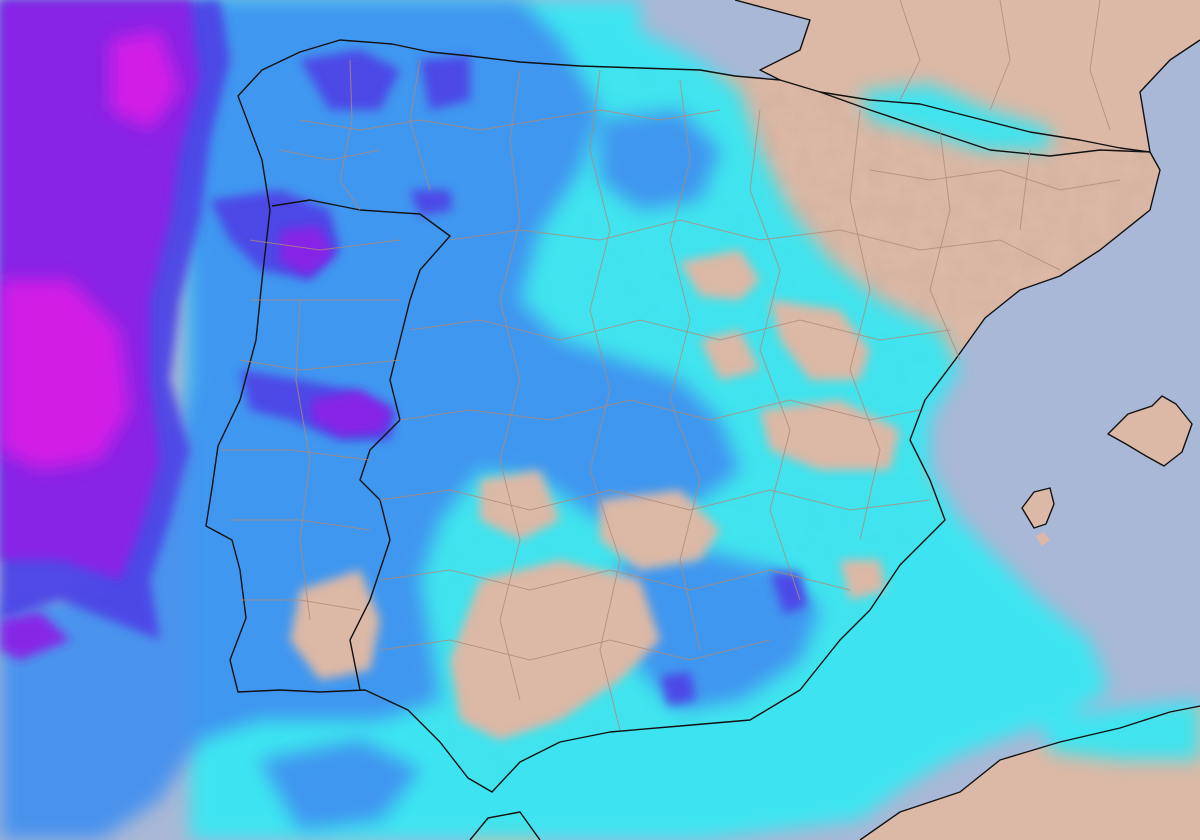  Describe the element at coordinates (1043, 539) in the screenshot. I see `formentera-island` at that location.